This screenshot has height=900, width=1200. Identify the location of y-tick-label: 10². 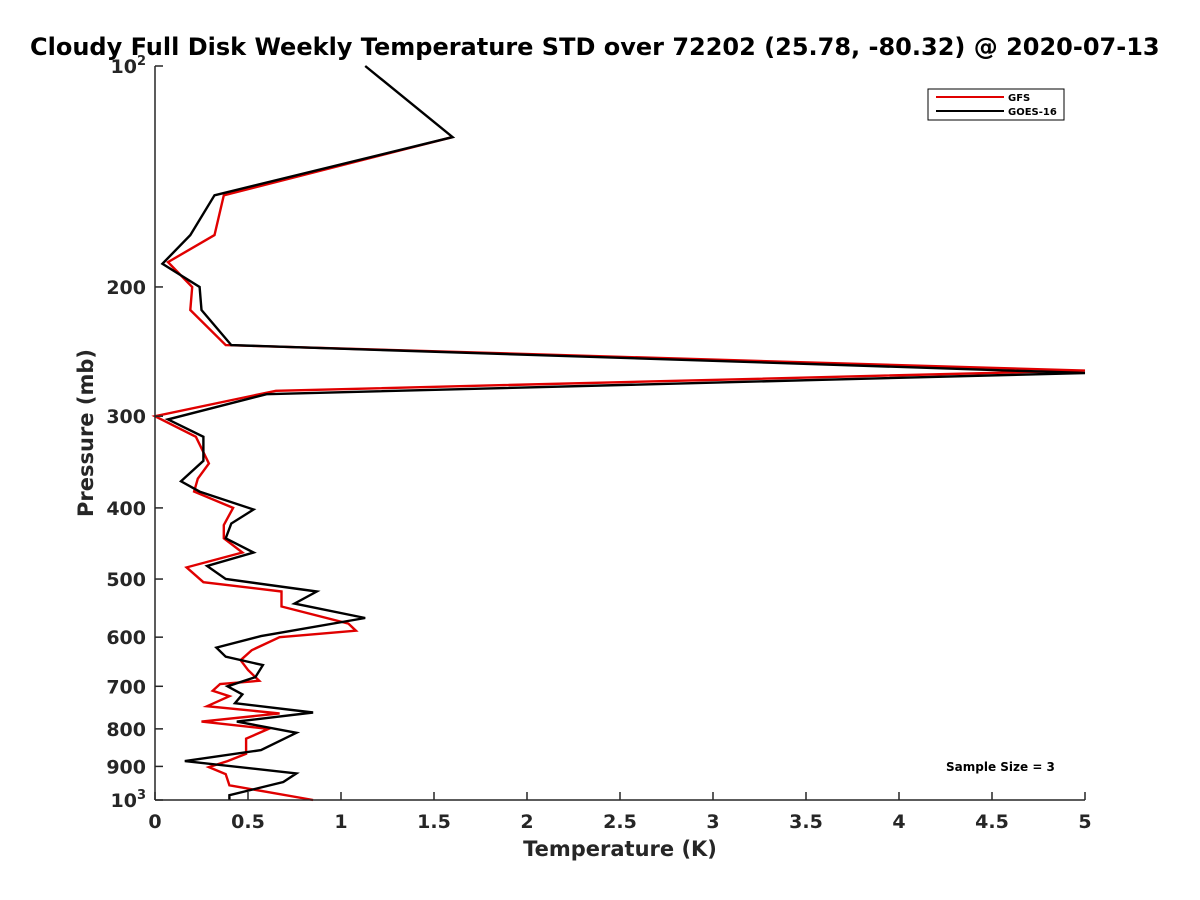
(129, 66).